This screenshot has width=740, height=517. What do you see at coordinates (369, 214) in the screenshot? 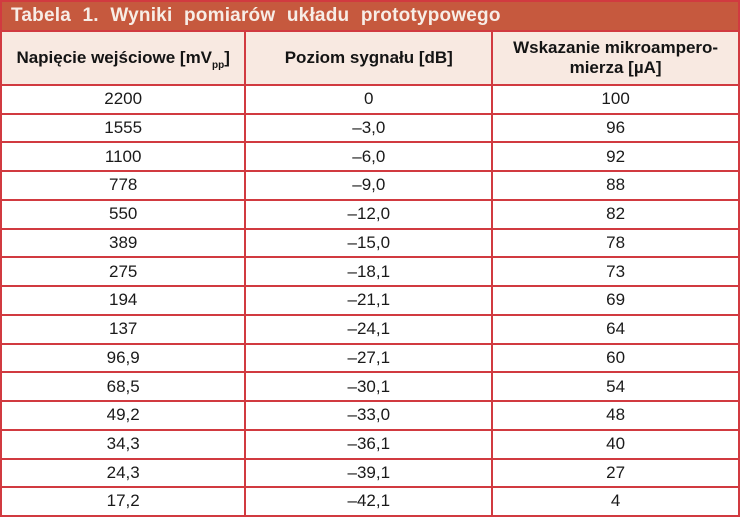
I see `cell-level: –12,0` at bounding box center [369, 214].